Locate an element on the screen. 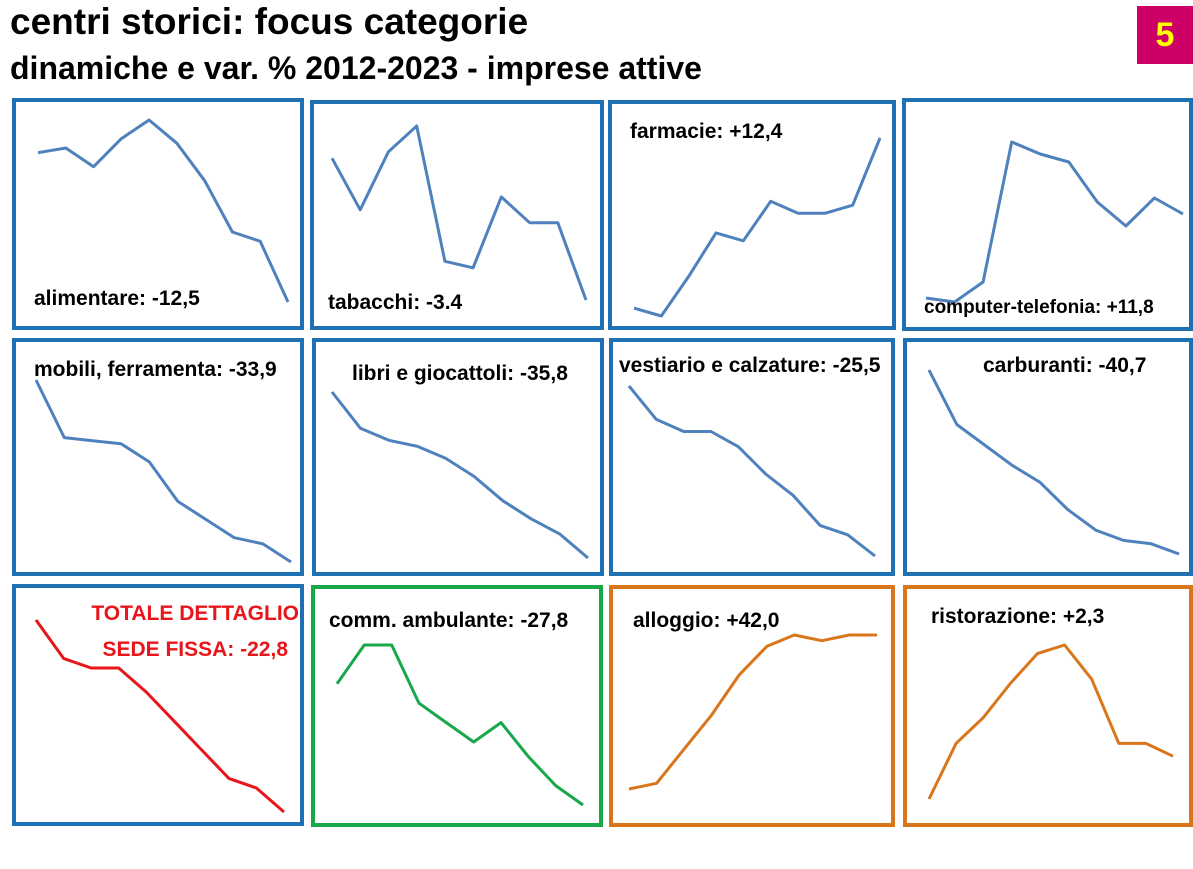  chart-panel: alloggio: +42,0 is located at coordinates (752, 706).